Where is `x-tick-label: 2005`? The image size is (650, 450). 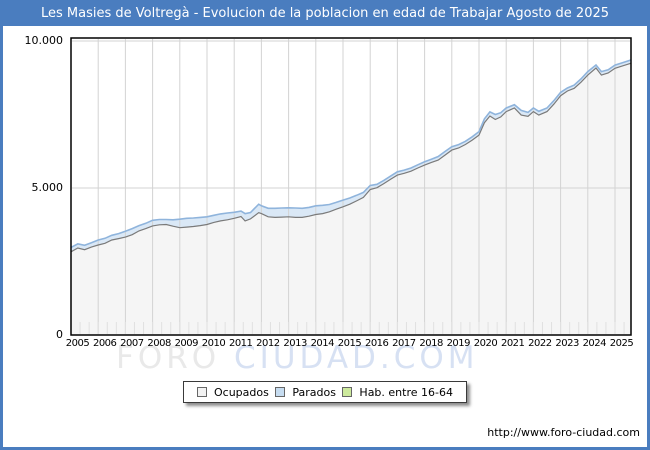 x-tick-label: 2005 is located at coordinates (77, 343).